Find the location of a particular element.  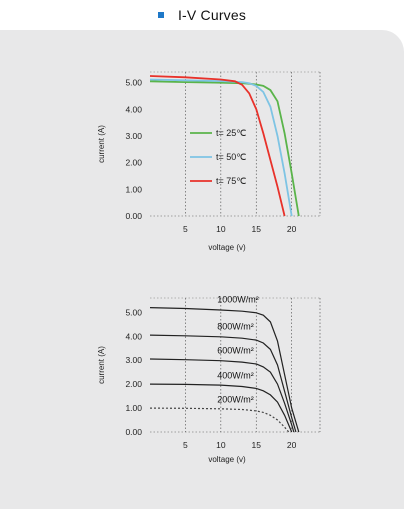

irradiance-label: 800W/m² is located at coordinates (235, 327).